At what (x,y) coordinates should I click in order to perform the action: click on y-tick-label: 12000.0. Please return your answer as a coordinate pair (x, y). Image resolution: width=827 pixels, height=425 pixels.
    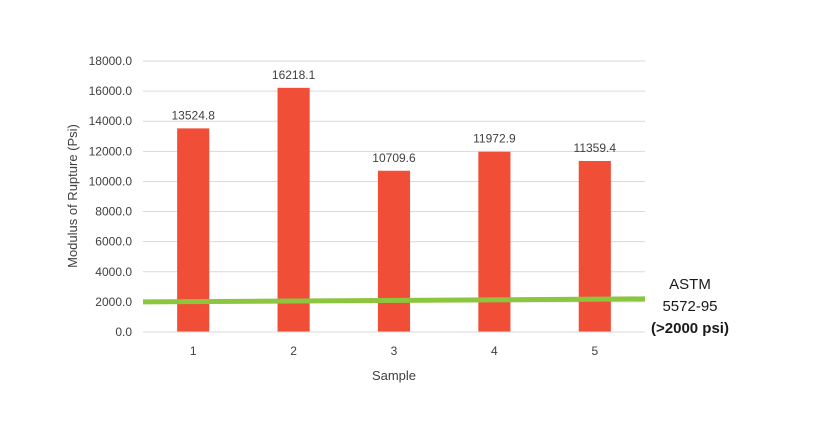
    Looking at the image, I should click on (111, 151).